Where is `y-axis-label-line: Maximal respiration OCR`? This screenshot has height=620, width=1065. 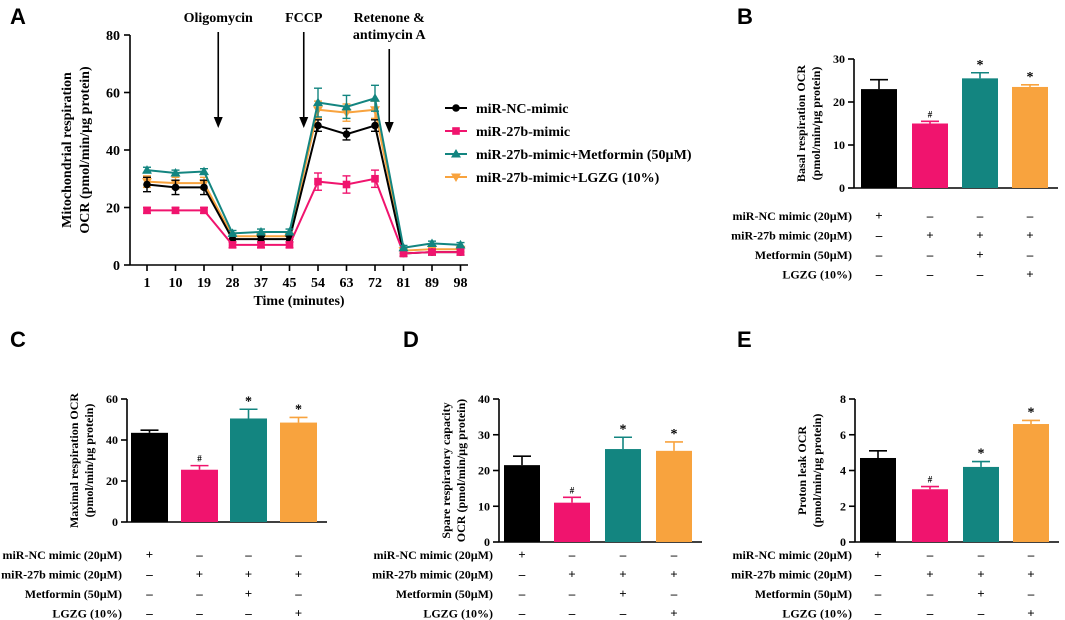
y-axis-label-line: Maximal respiration OCR is located at coordinates (74, 460).